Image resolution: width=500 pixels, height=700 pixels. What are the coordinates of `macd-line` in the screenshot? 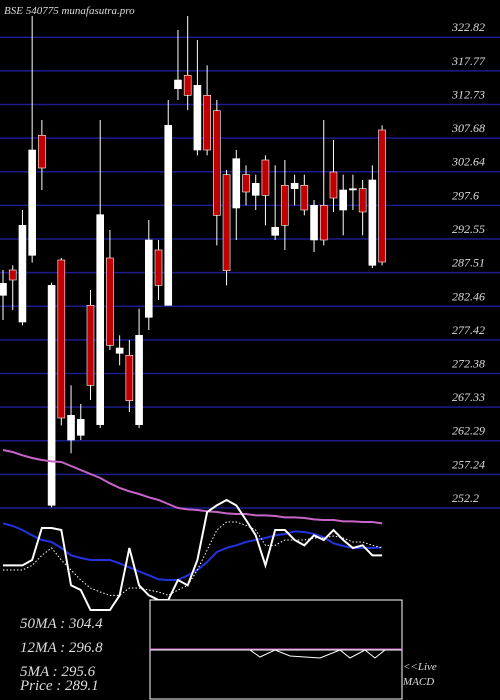 It's located at (276, 654).